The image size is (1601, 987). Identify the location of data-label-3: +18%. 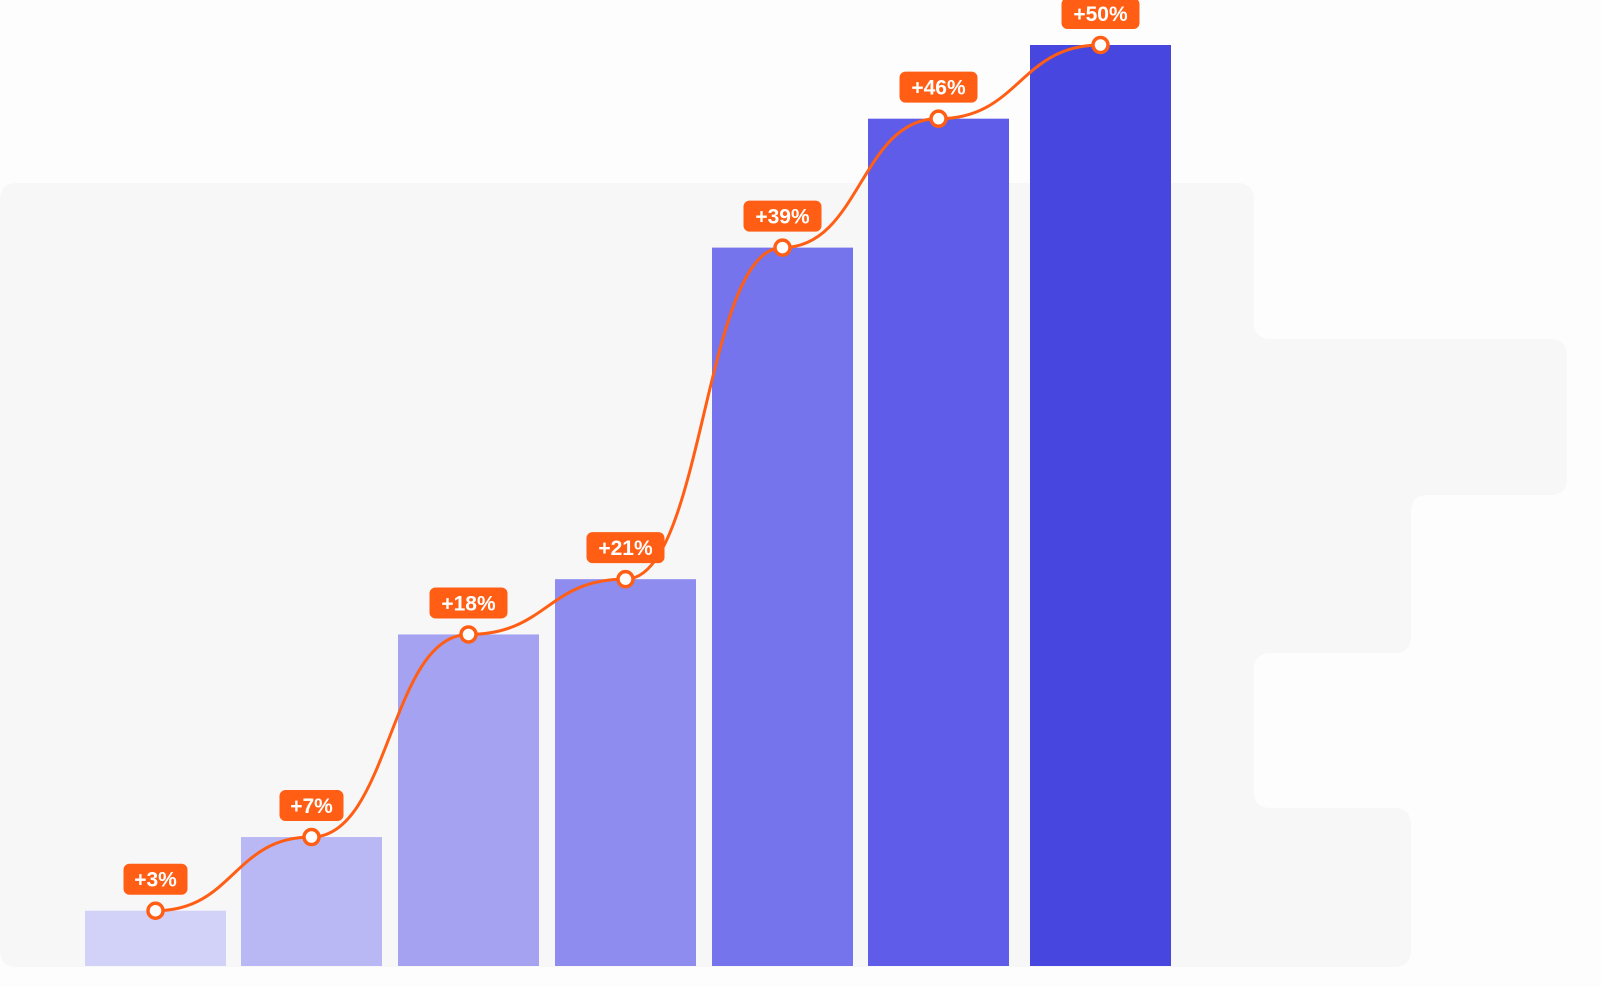
(468, 603).